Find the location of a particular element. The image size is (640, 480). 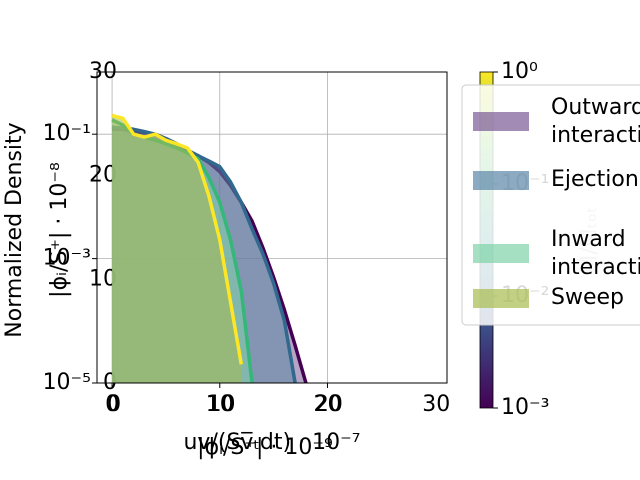

x-axis-label: uv/(Sv̅ₜdt) · 10⁻⁷ is located at coordinates (271, 442).